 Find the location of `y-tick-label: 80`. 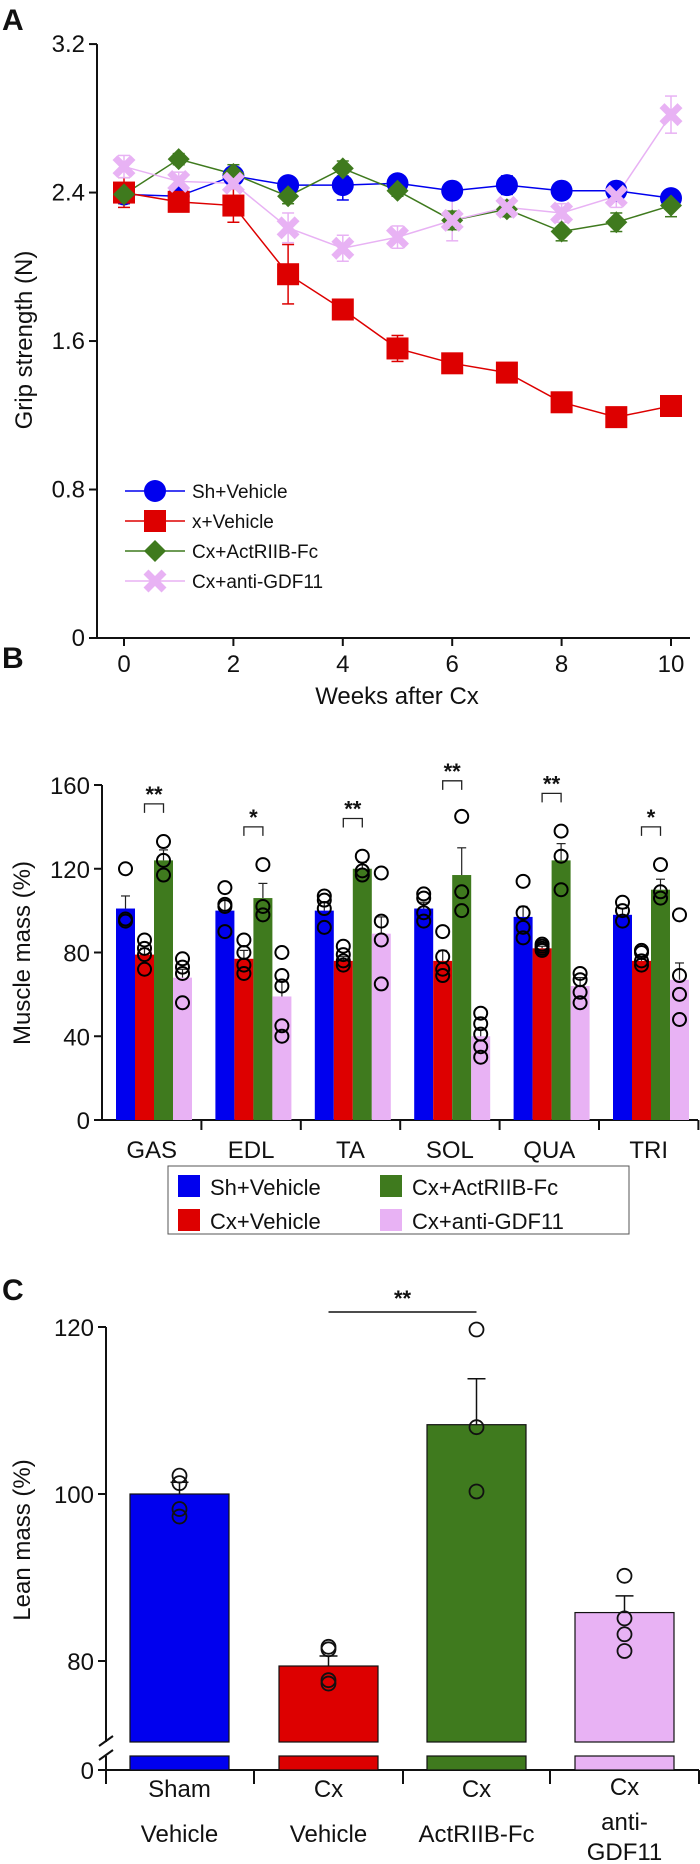

y-tick-label: 80 is located at coordinates (80, 1662).